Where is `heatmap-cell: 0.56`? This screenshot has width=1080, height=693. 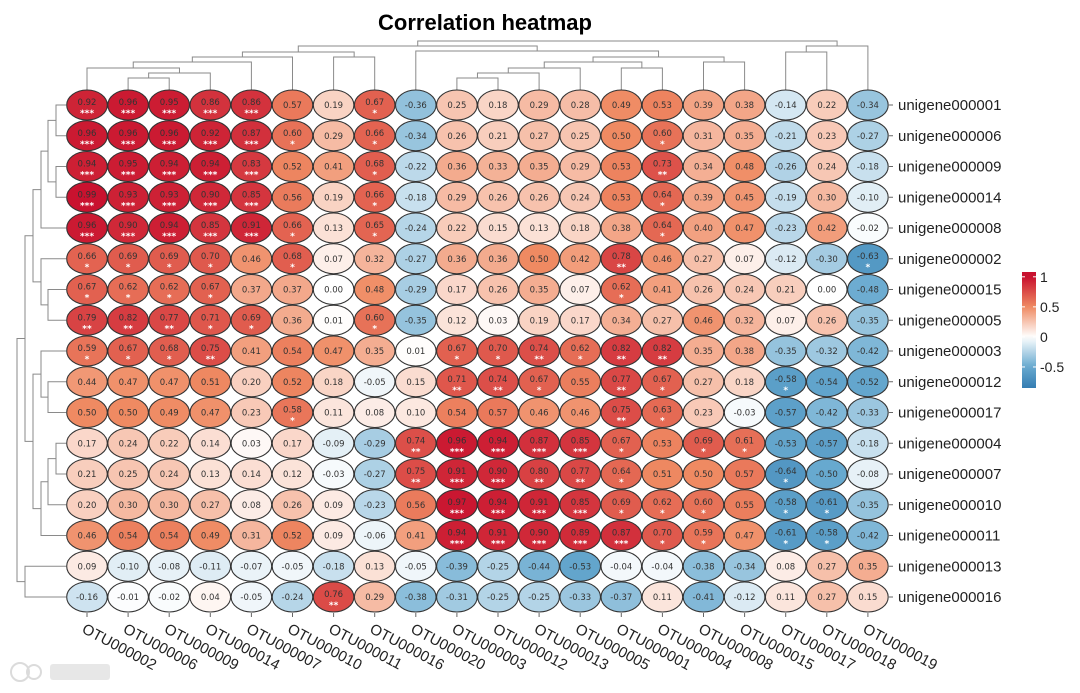 heatmap-cell: 0.56 is located at coordinates (292, 197).